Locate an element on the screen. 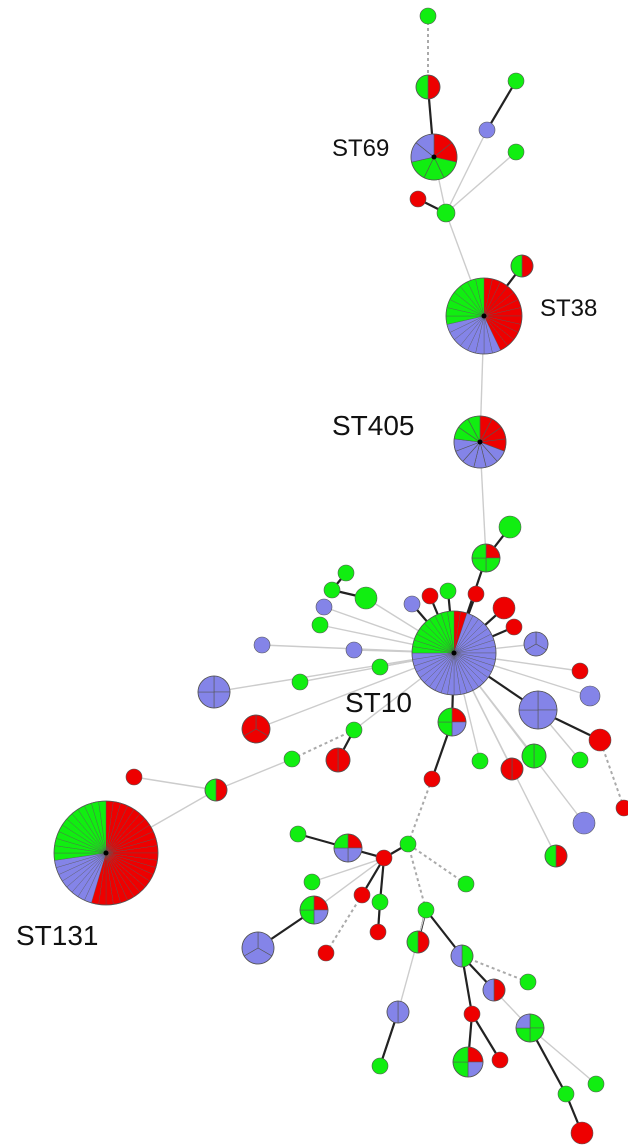  node-n9 is located at coordinates (522, 266).